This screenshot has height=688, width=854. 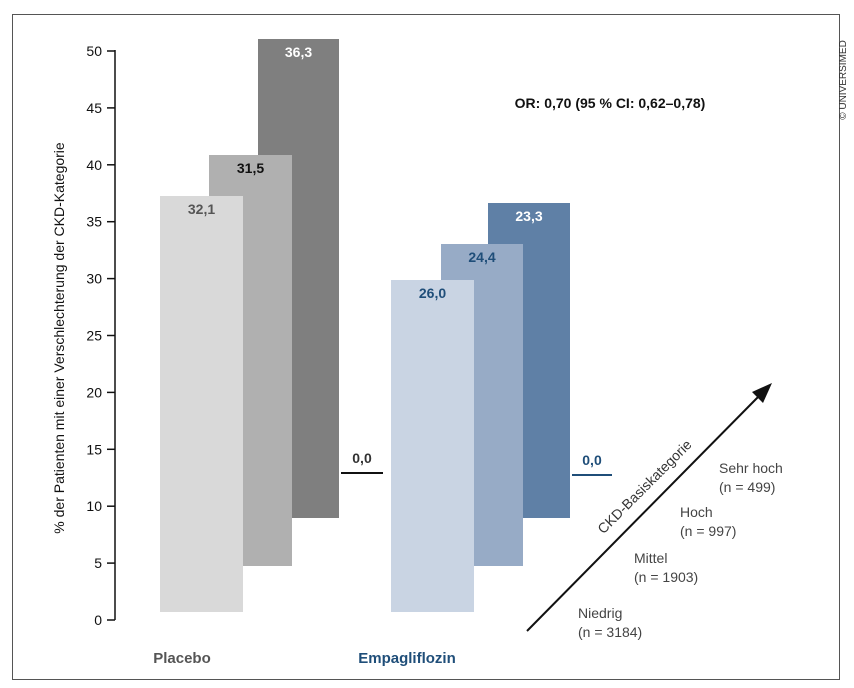 What do you see at coordinates (94, 336) in the screenshot?
I see `y-tick-label: 25` at bounding box center [94, 336].